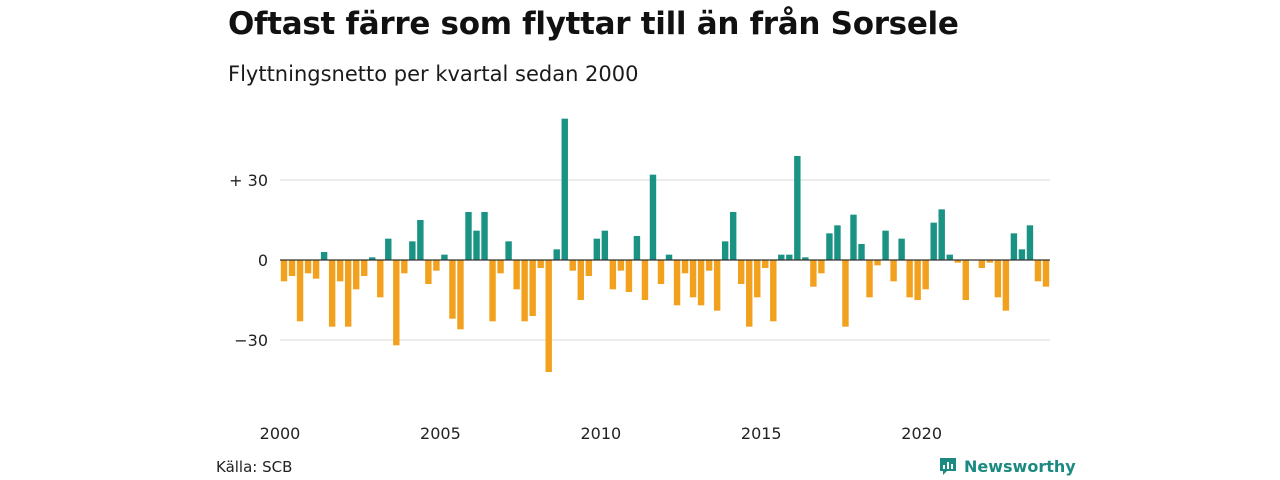 This screenshot has width=1280, height=480. Describe the element at coordinates (440, 433) in the screenshot. I see `x-tick-label: 2005` at that location.